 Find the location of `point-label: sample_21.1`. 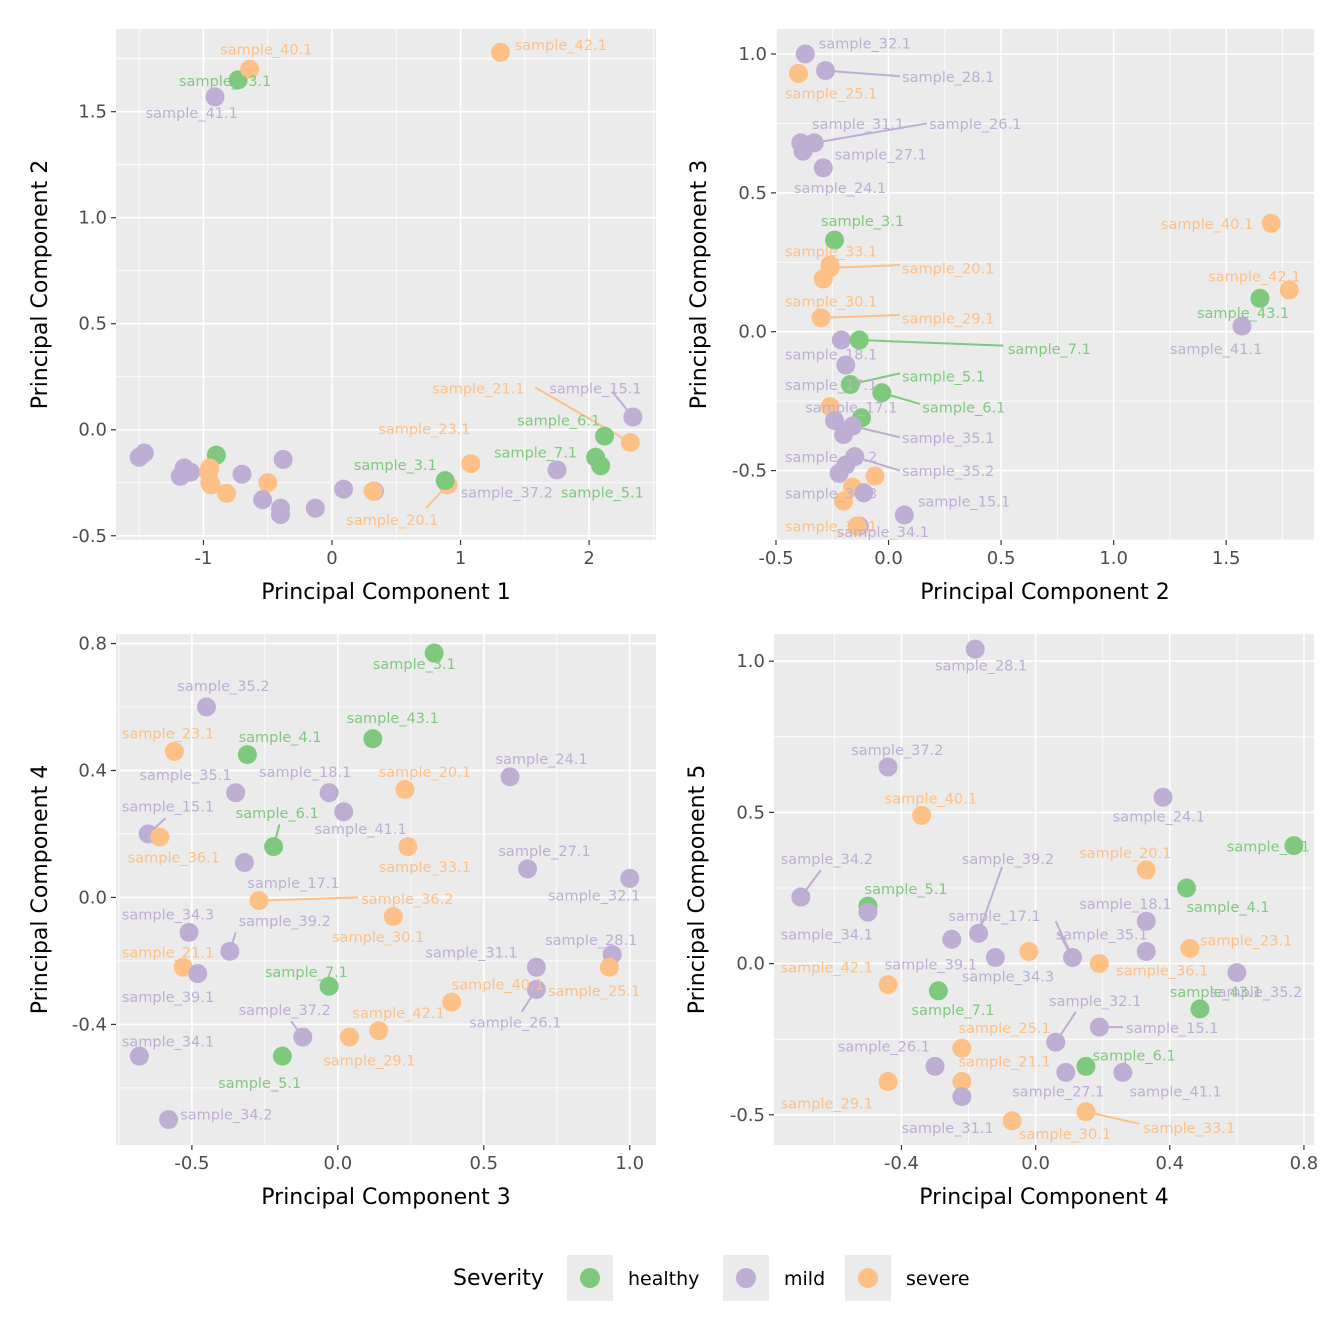

point-label: sample_21.1 is located at coordinates (478, 390).